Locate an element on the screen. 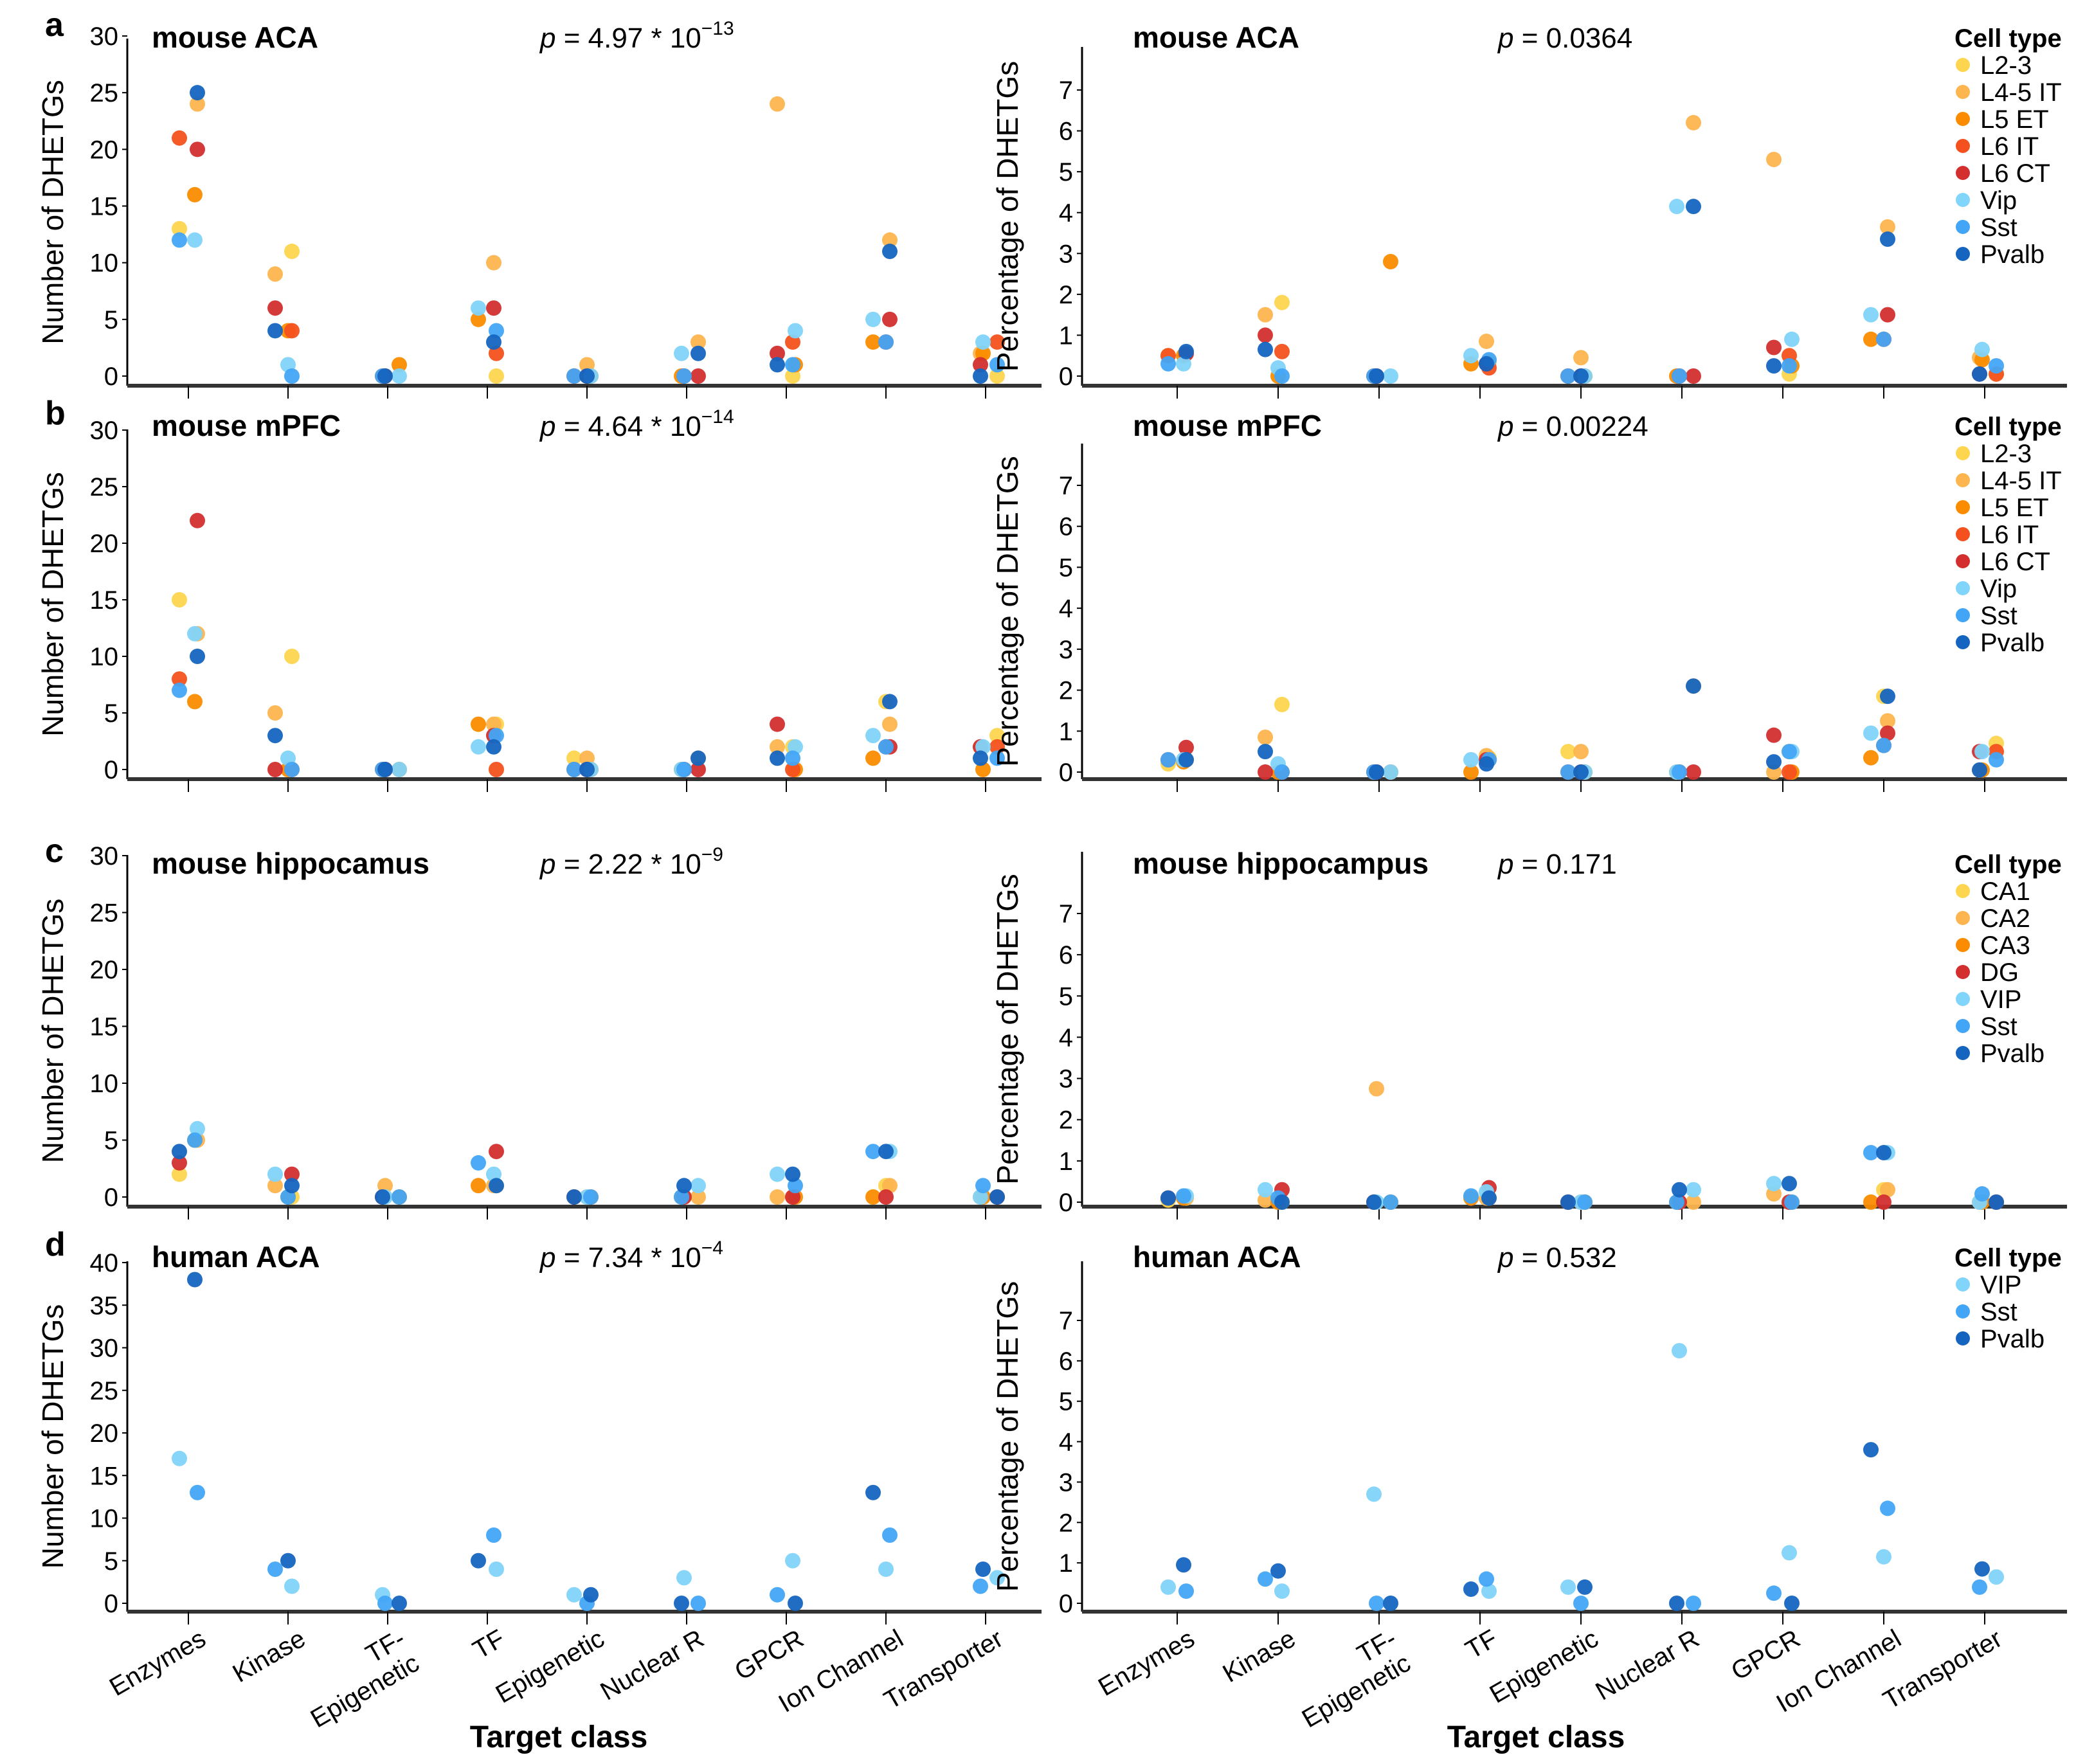 This screenshot has width=2094, height=1764. y-tick-label: 30 is located at coordinates (104, 856).